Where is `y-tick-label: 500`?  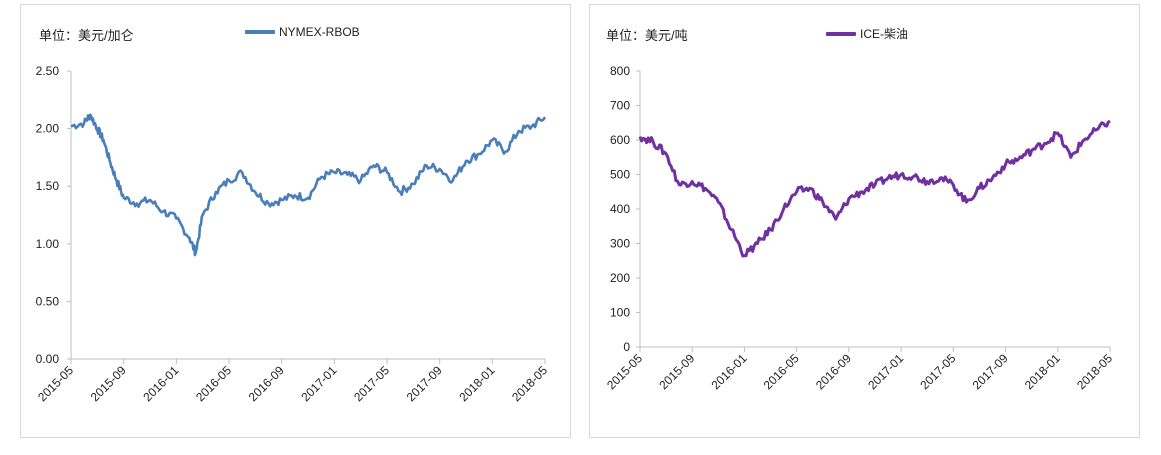
y-tick-label: 500 is located at coordinates (620, 175).